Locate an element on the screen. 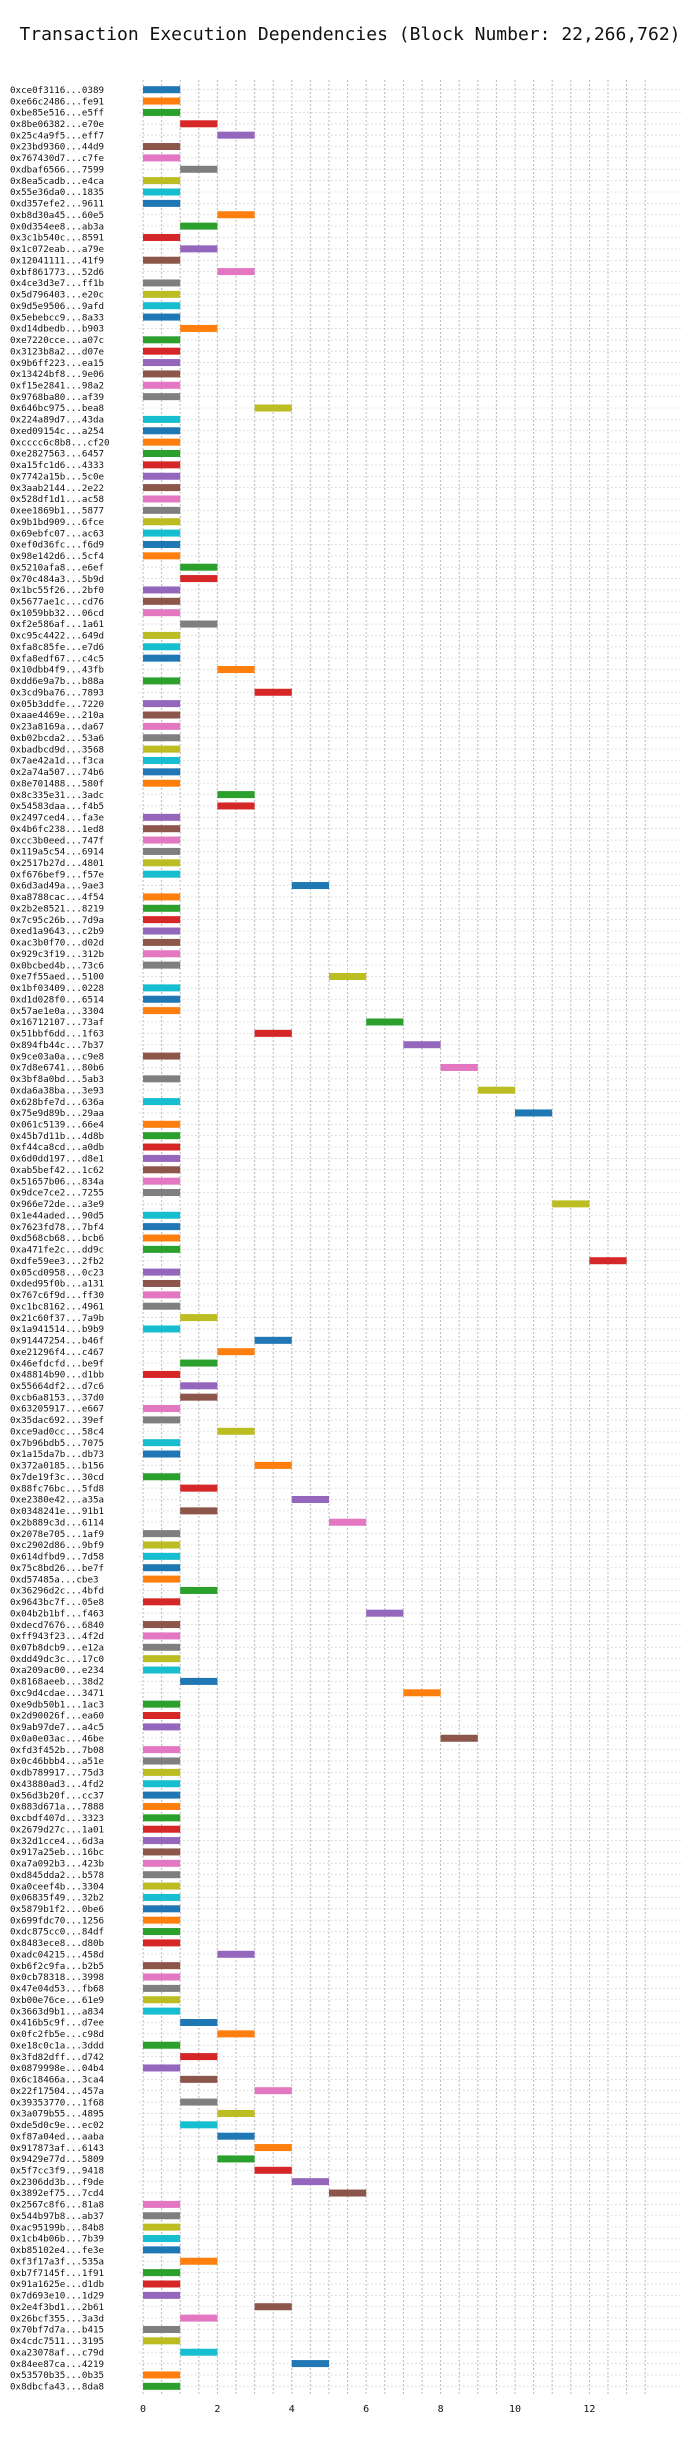 The width and height of the screenshot is (700, 2441). y-tick-label: 0x5ebebcc9...8a33 is located at coordinates (57, 317).